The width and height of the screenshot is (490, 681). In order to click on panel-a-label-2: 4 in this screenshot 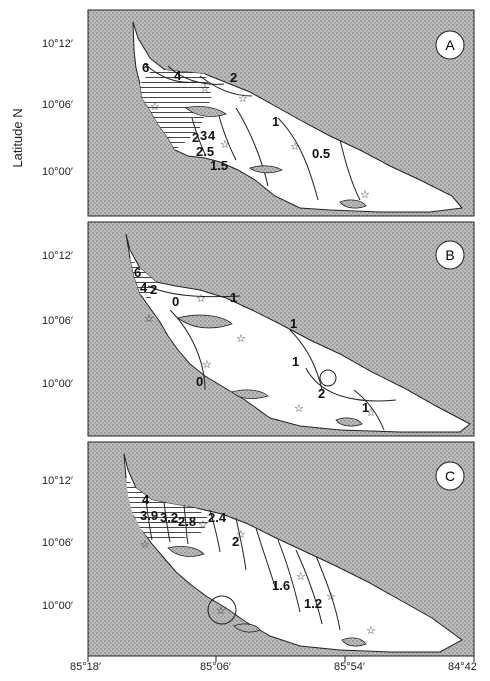, I will do `click(178, 75)`.